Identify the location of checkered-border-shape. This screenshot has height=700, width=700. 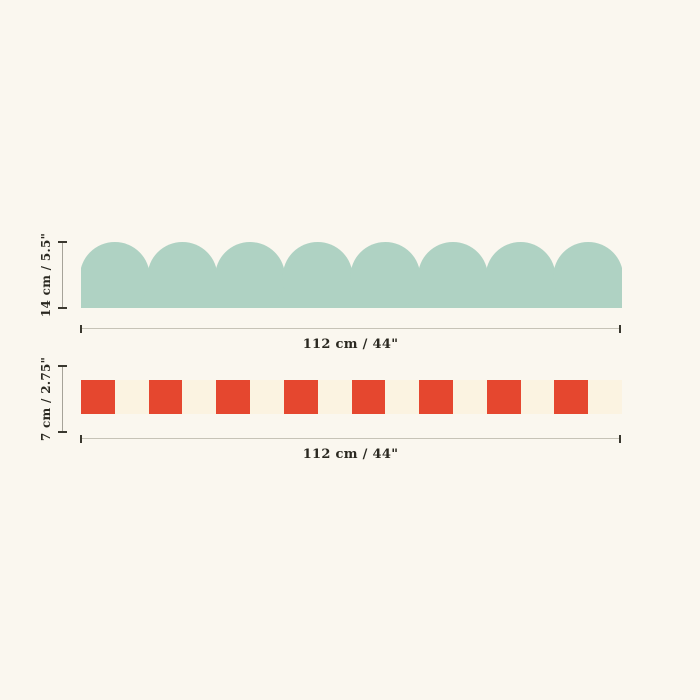
(351, 397).